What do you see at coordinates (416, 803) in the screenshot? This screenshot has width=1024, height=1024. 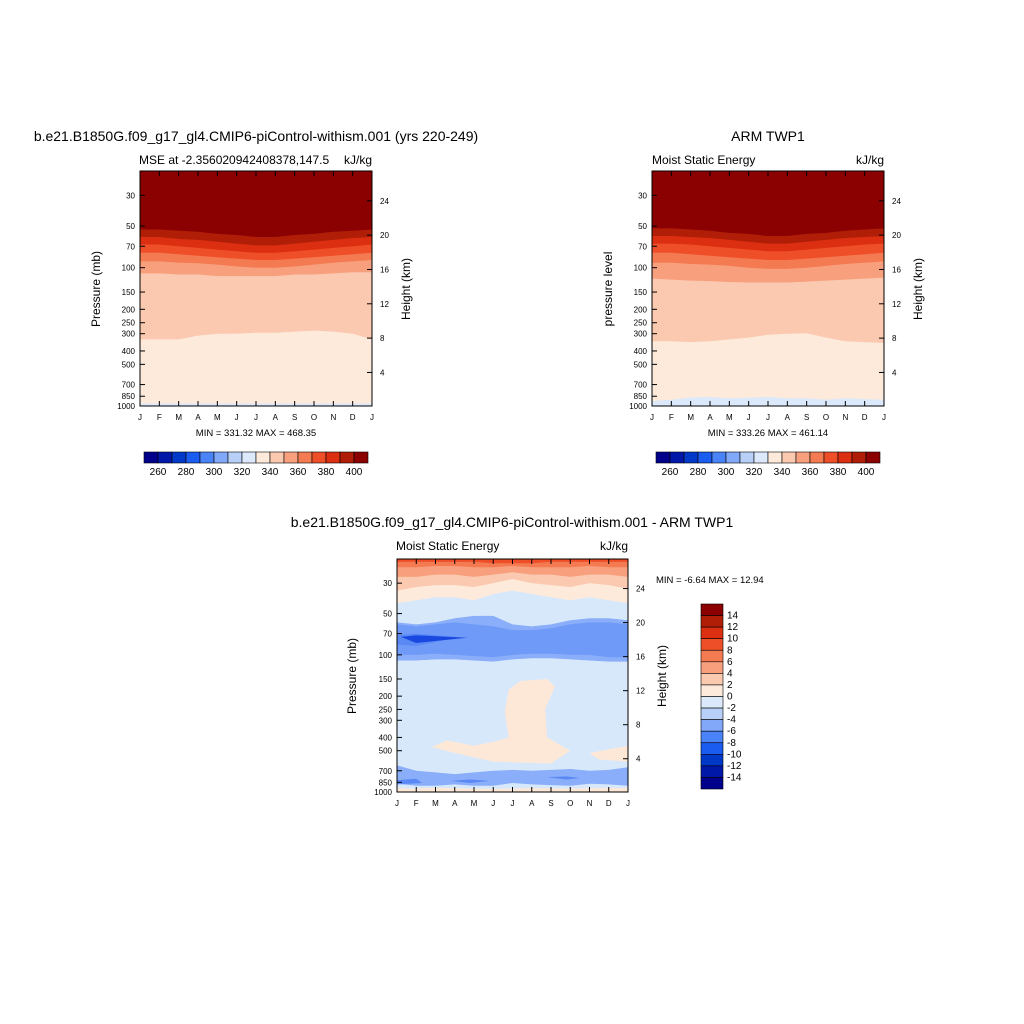 I see `diff-xtick-label: F` at bounding box center [416, 803].